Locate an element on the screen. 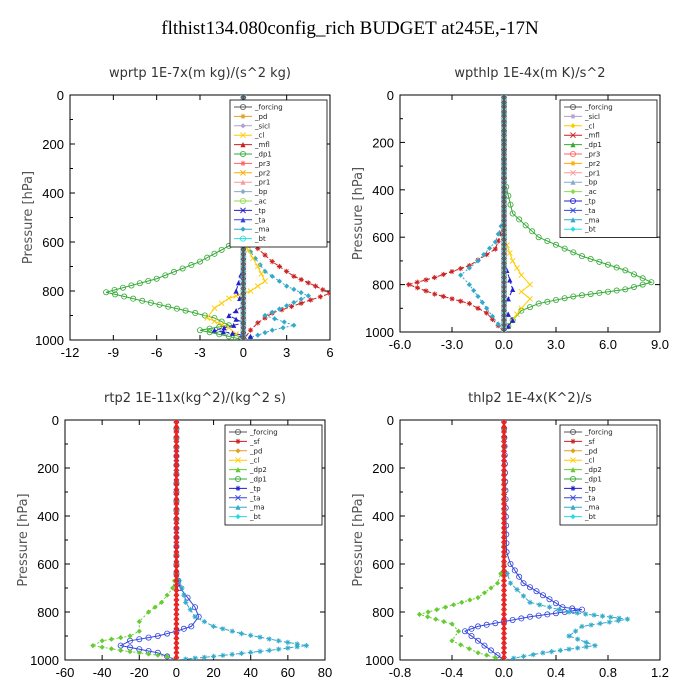 The height and width of the screenshot is (700, 700). legend-label: _pd is located at coordinates (590, 451).